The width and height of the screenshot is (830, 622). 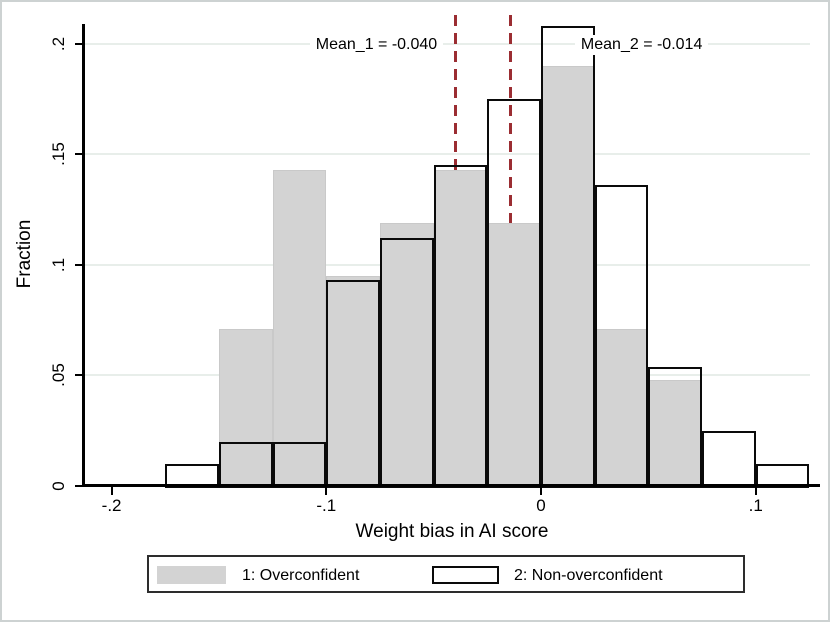 I want to click on gridline-y-.15, so click(x=447, y=154).